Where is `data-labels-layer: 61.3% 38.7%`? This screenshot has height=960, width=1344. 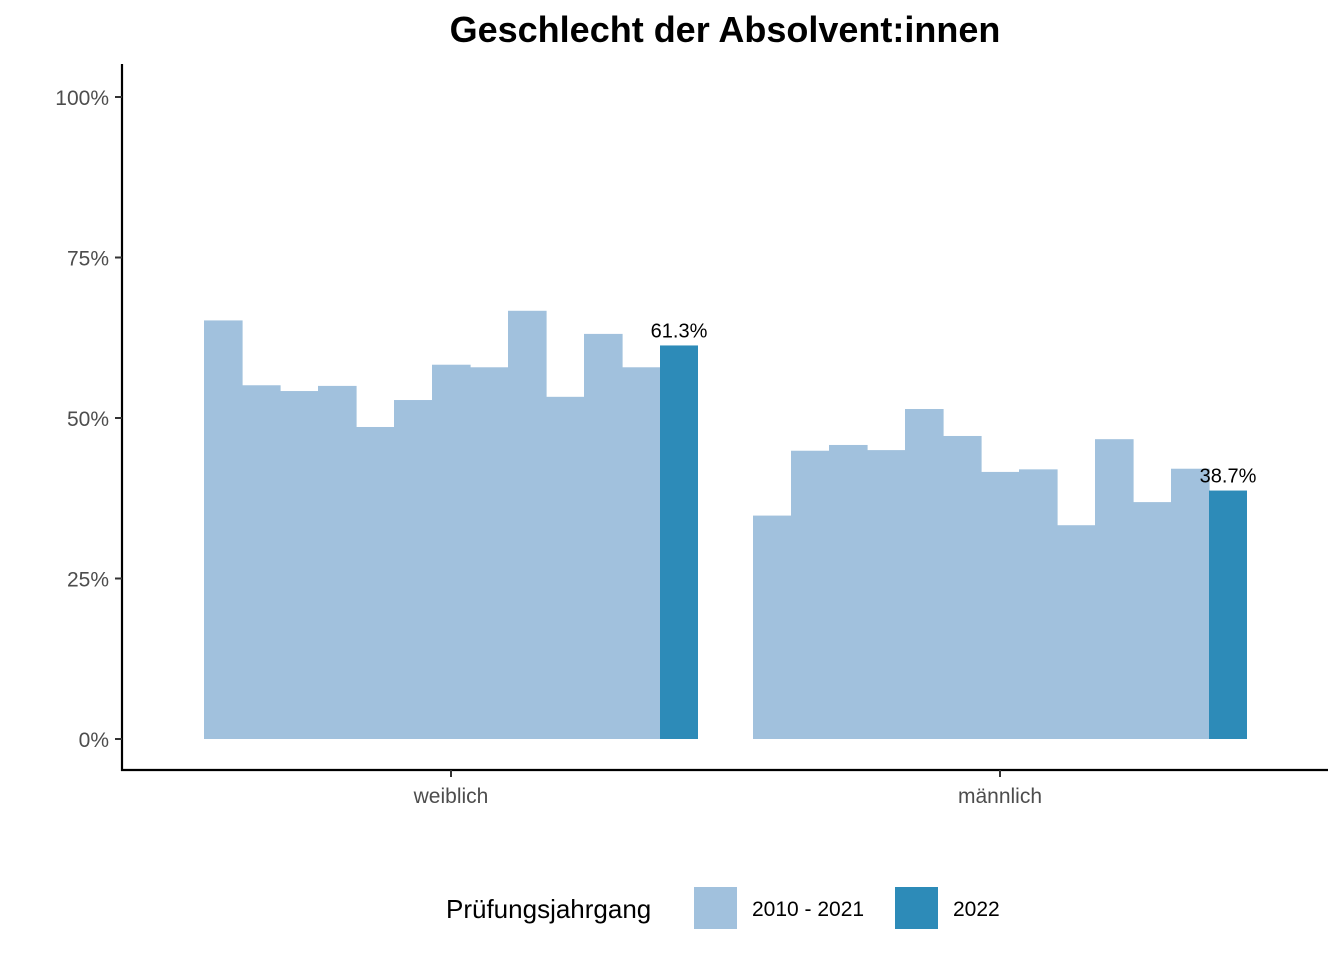 data-labels-layer: 61.3% 38.7% is located at coordinates (954, 403).